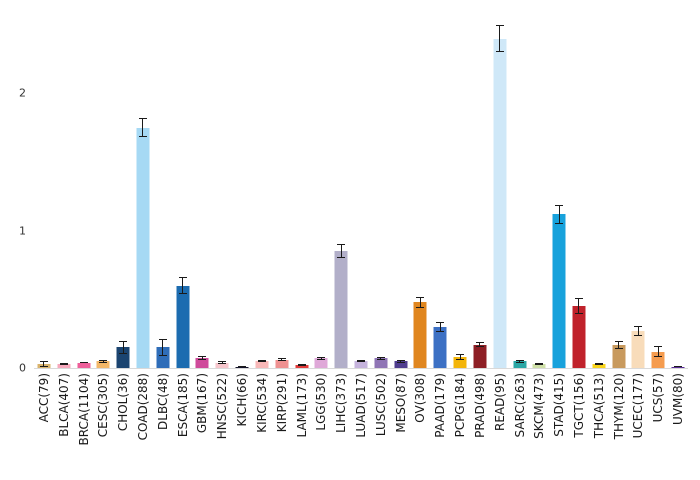  What do you see at coordinates (361, 405) in the screenshot?
I see `x-tick-label-wrap: LUAD(517)` at bounding box center [361, 405].